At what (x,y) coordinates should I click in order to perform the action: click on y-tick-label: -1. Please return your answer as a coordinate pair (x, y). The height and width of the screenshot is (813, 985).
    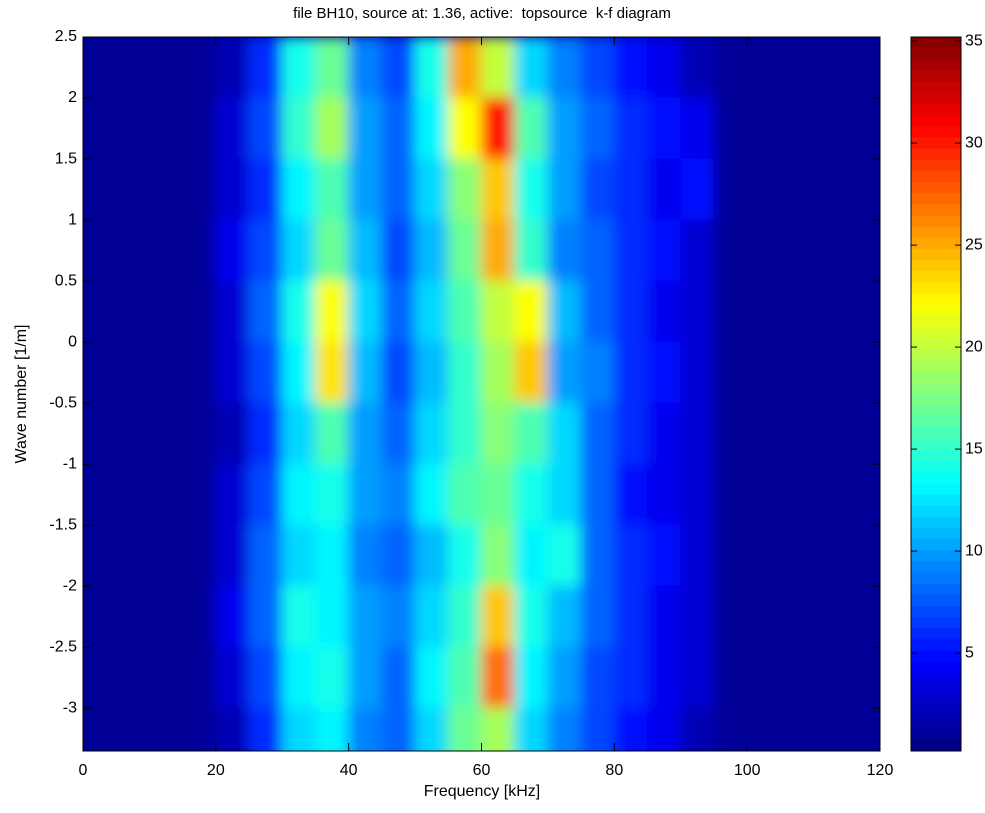
    Looking at the image, I should click on (70, 463).